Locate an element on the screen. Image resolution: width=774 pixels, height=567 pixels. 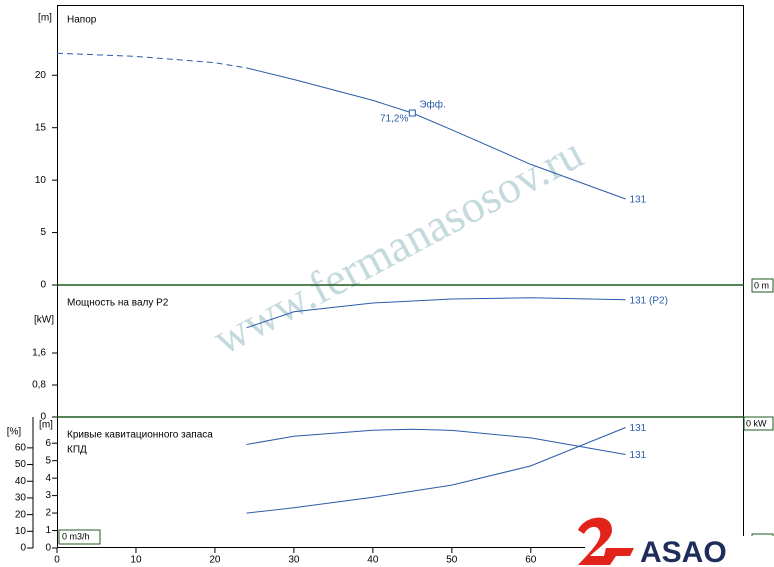
annotation-label: Эфф. is located at coordinates (432, 105).